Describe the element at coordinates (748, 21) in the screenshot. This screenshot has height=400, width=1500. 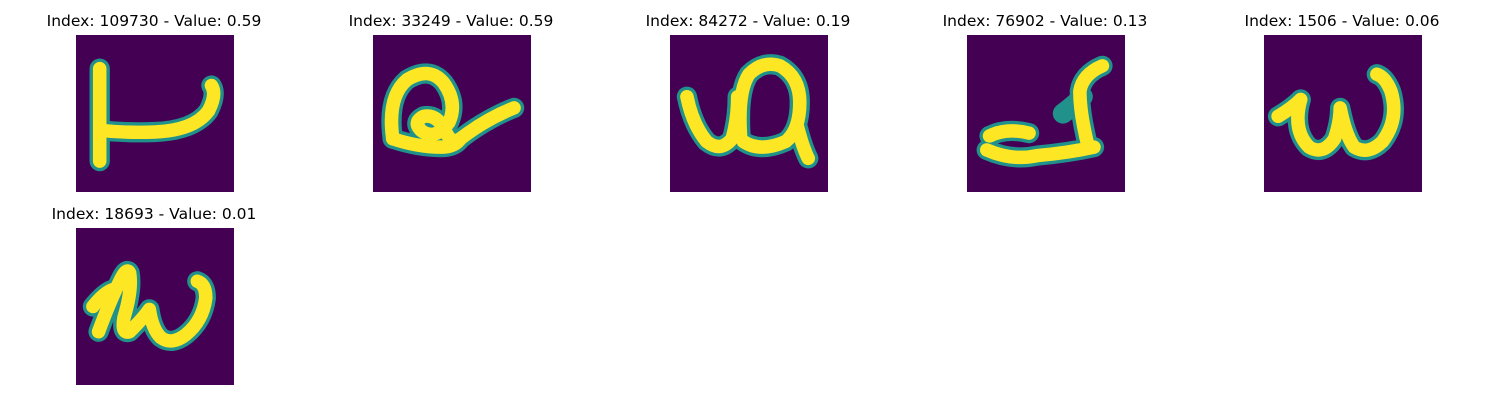
I see `panel-title: Index: 84272 - Value: 0.19` at that location.